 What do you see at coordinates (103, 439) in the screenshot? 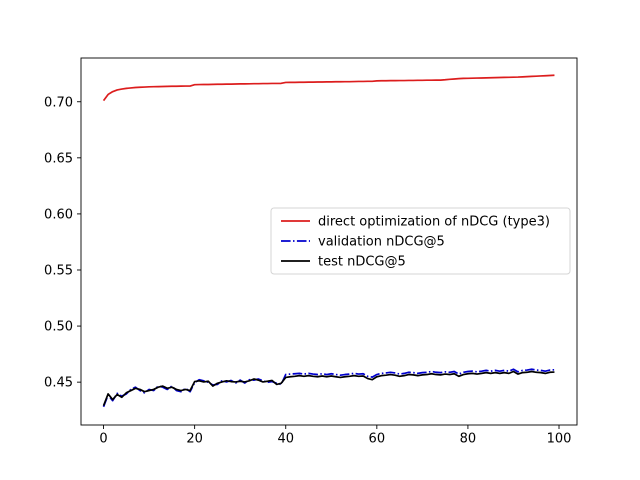
I see `x-tick-label: 0` at bounding box center [103, 439].